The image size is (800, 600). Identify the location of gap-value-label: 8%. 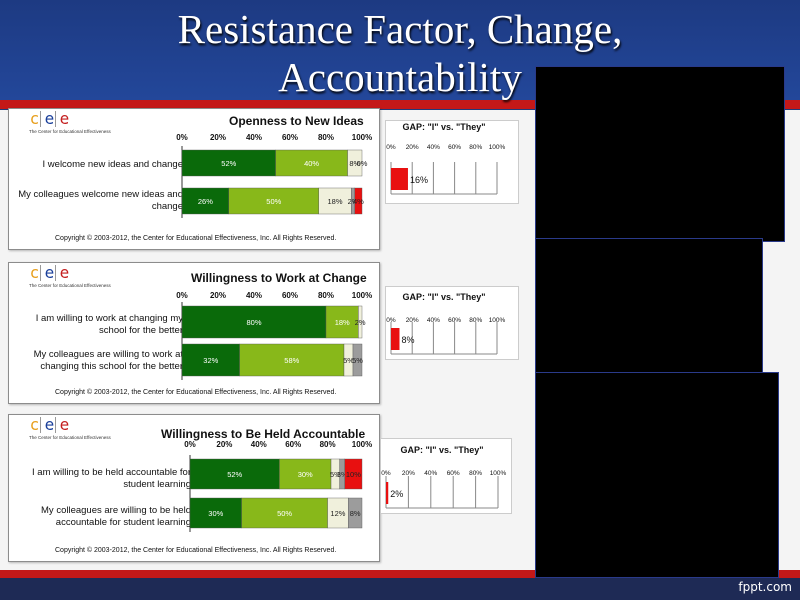
(407, 340).